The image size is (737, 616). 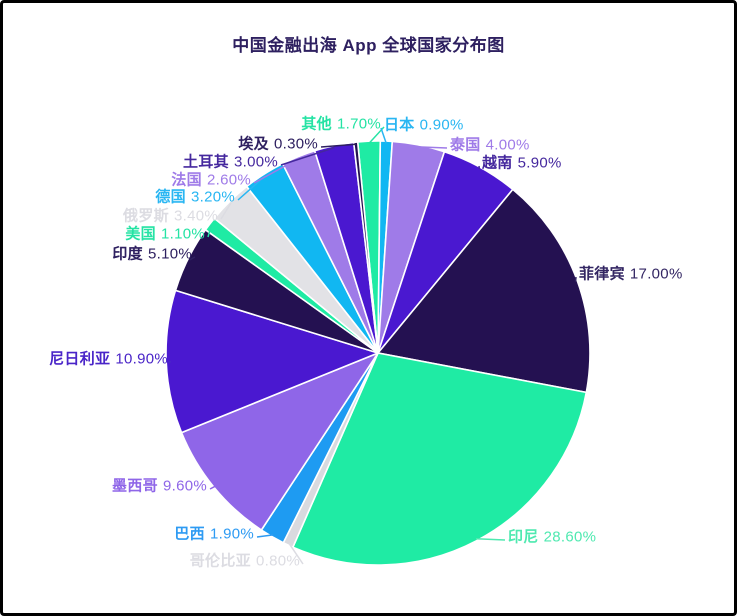 I want to click on slice-label-value-thailand: 4.00%, so click(x=507, y=145).